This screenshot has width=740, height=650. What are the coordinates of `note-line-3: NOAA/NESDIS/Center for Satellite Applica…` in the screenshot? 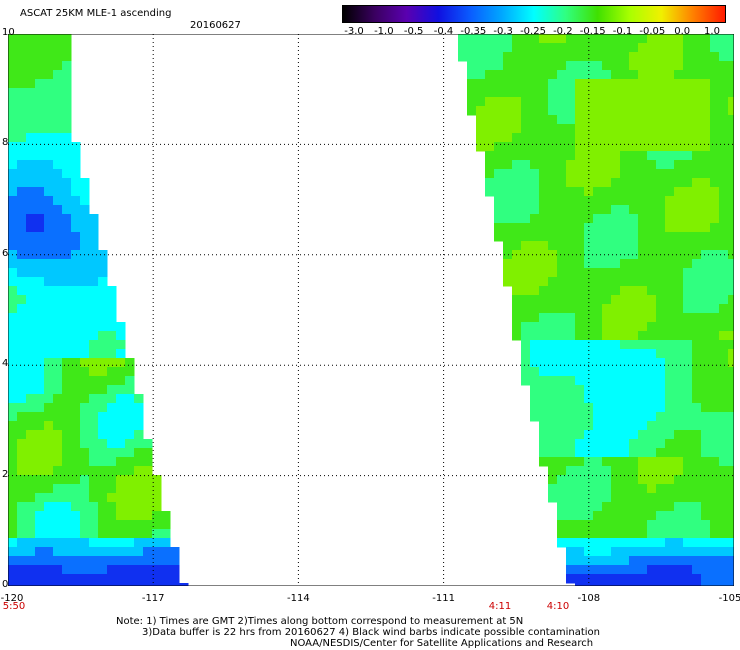 It's located at (442, 643).